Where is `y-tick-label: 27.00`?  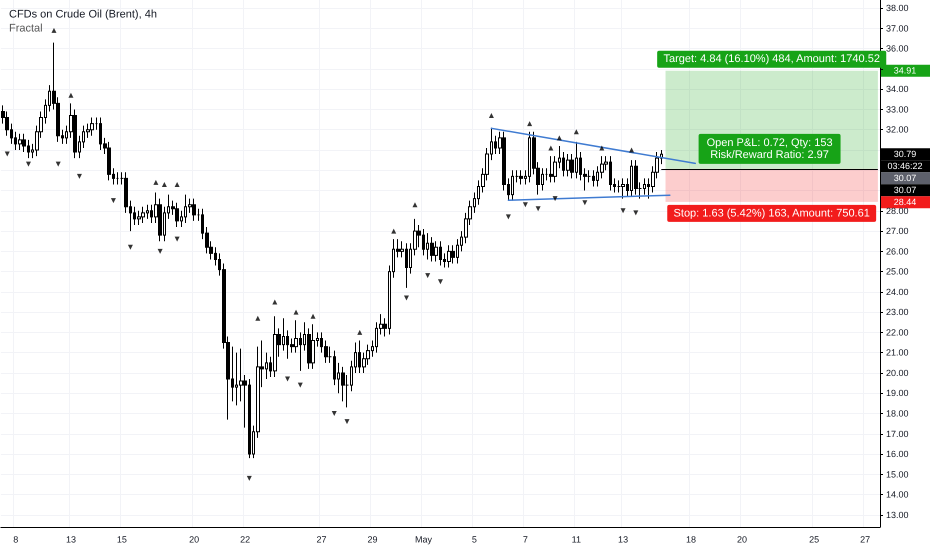
y-tick-label: 27.00 is located at coordinates (897, 231).